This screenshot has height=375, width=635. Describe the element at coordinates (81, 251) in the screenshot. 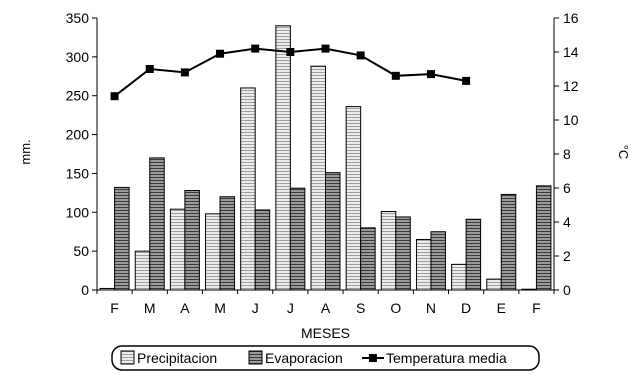

I see `y-tick-label-left: 50` at that location.